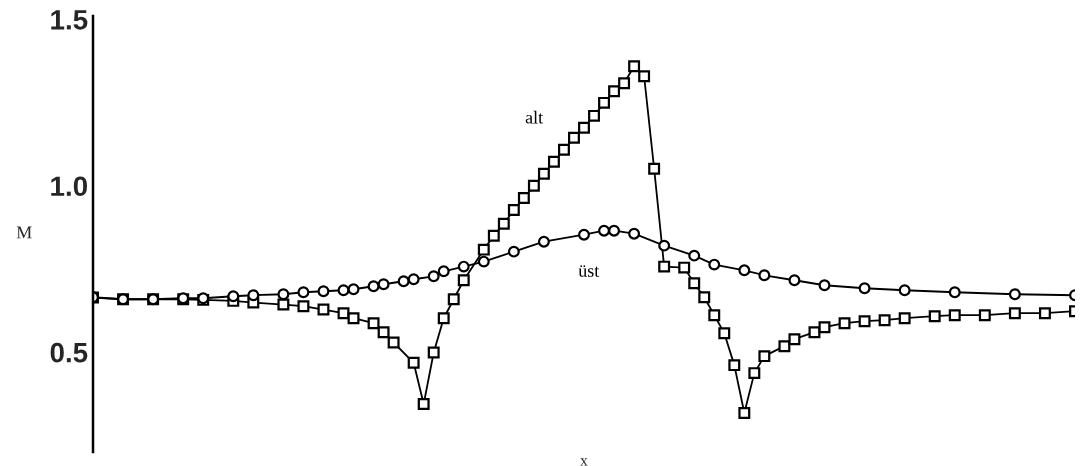 Image resolution: width=1080 pixels, height=466 pixels. What do you see at coordinates (69, 352) in the screenshot?
I see `y-tick-label: 0.5` at bounding box center [69, 352].